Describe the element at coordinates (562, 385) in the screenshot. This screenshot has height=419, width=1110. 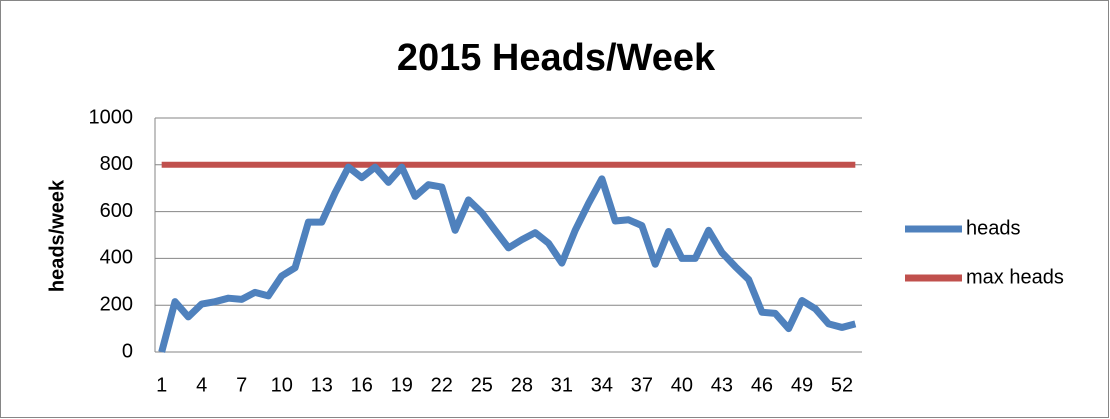
I see `x-tick-label: 31` at that location.